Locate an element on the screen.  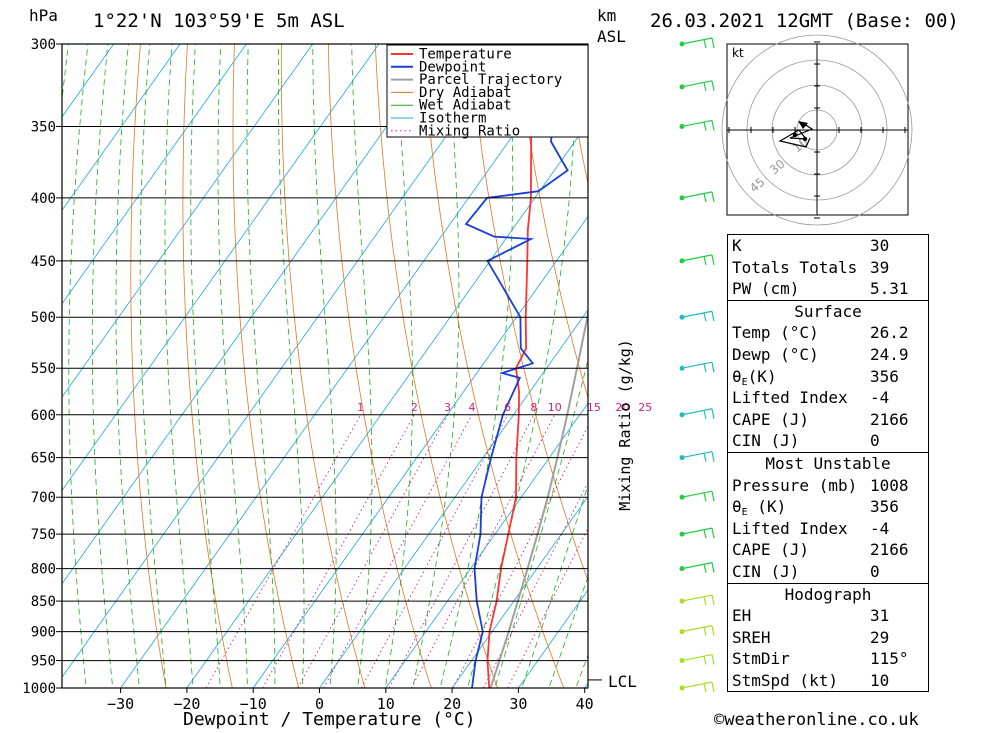
hodograph-row: EH 31 is located at coordinates (811, 616).